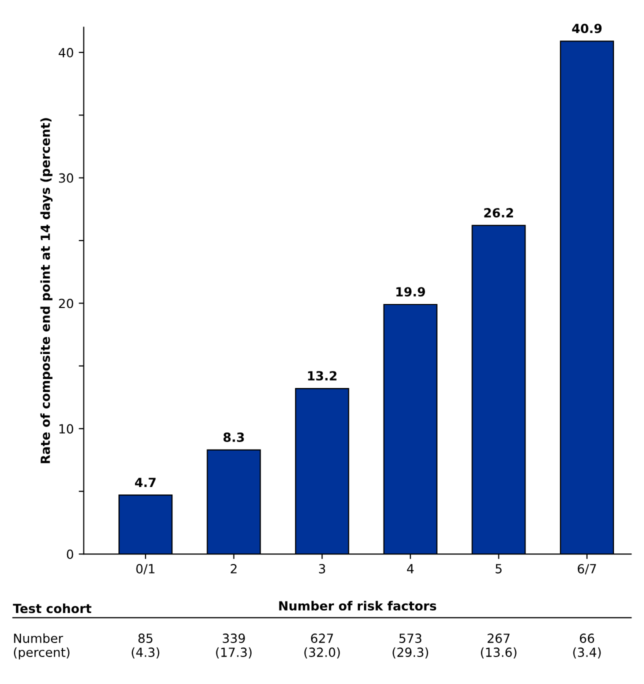  Describe the element at coordinates (42, 646) in the screenshot. I see `text: Number (percent)` at that location.